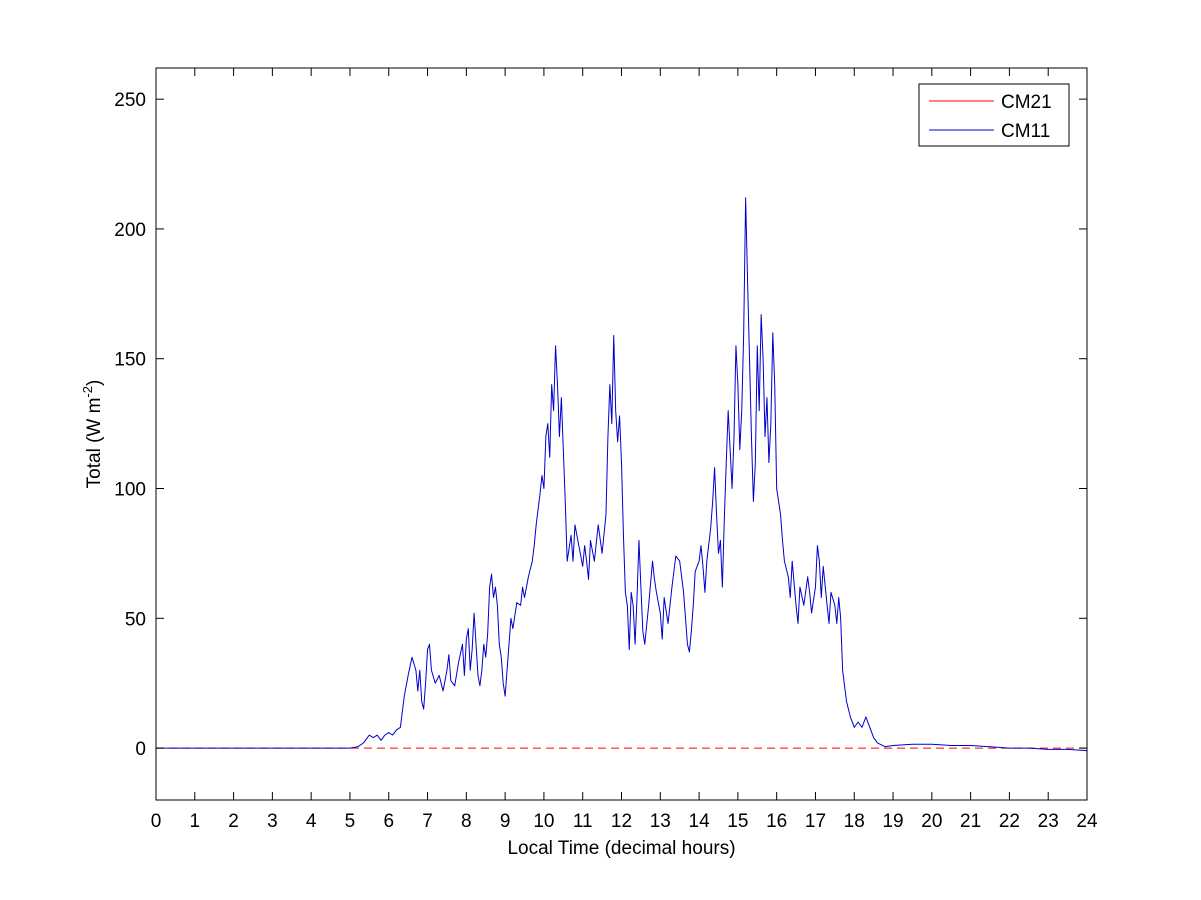 The image size is (1201, 900). I want to click on y-tick-label: 250, so click(130, 100).